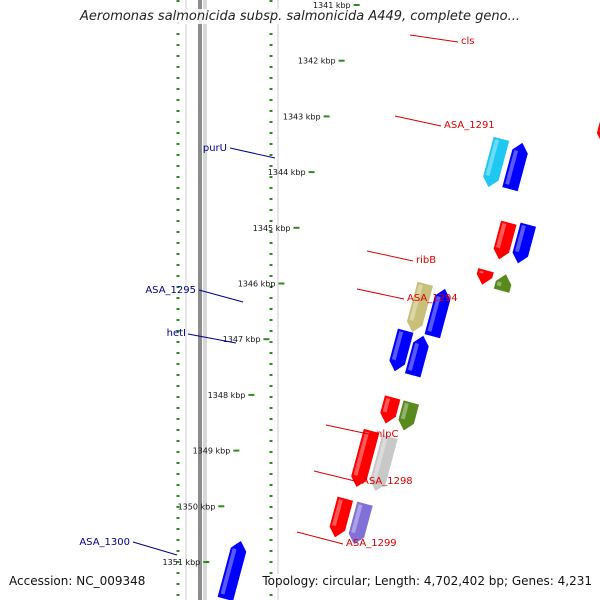 This screenshot has height=600, width=600. Describe the element at coordinates (332, 5) in the screenshot. I see `tick-label: 1341 kbp` at that location.